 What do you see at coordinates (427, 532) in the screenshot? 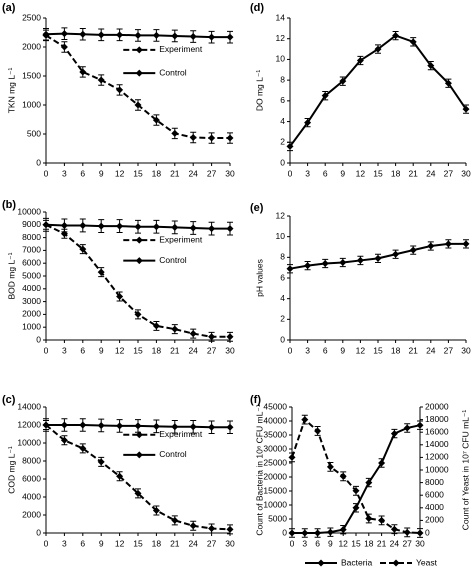
I see `y2-tick-label: 0` at bounding box center [427, 532].